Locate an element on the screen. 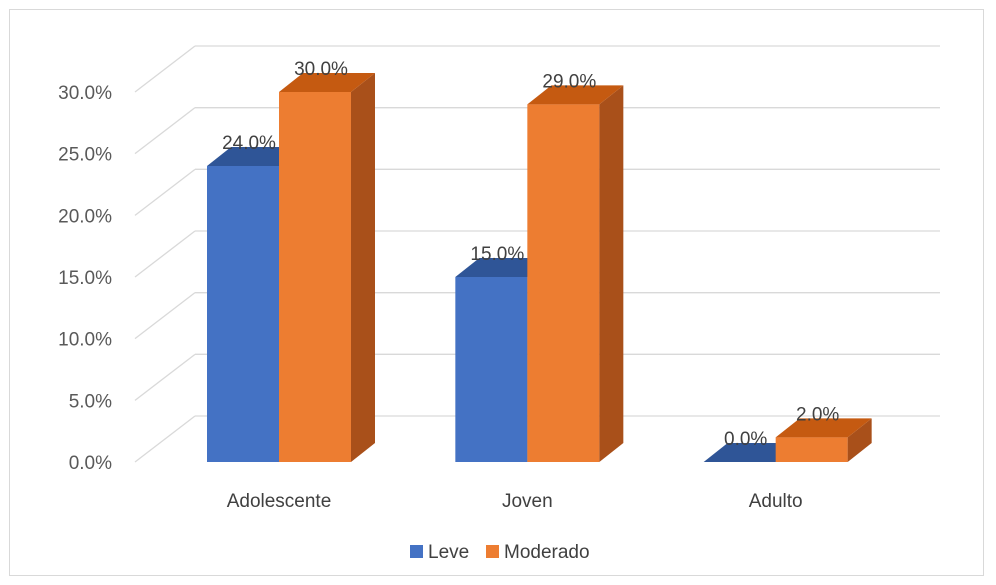 The image size is (996, 585). legend-item-moderado: Moderado is located at coordinates (538, 552).